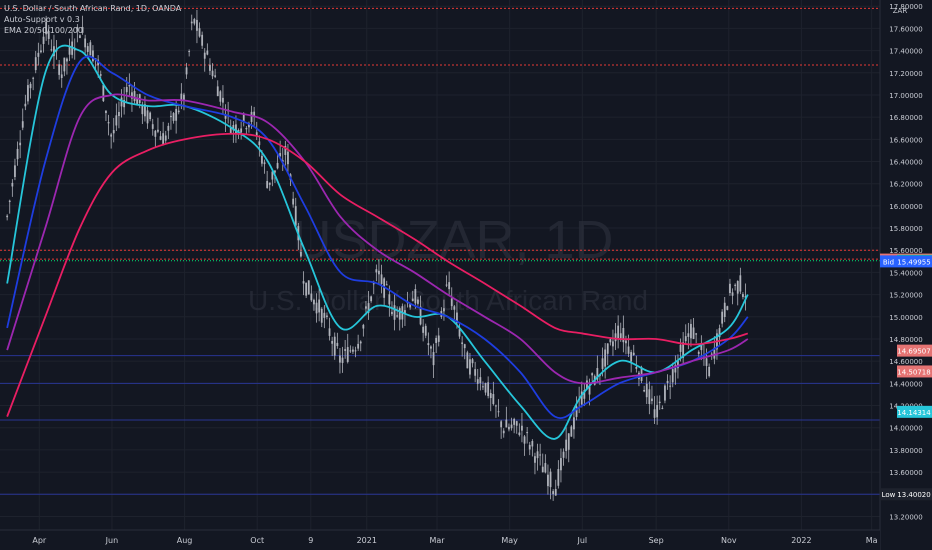 The width and height of the screenshot is (932, 550). Describe the element at coordinates (440, 540) in the screenshot. I see `time-axis` at that location.